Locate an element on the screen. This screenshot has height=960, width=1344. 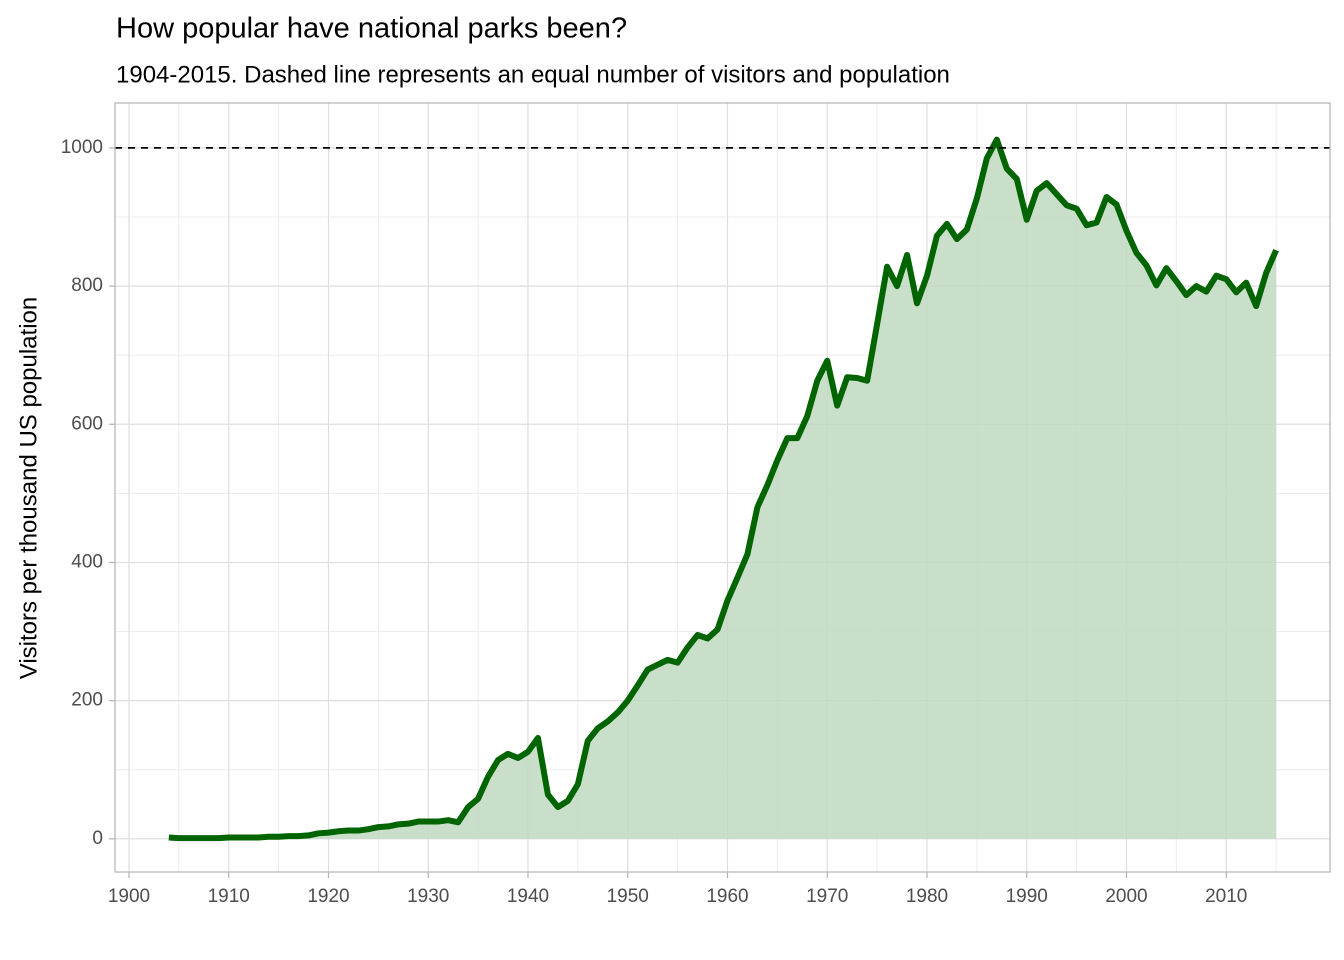
x-tick-label: 1910 is located at coordinates (229, 896).